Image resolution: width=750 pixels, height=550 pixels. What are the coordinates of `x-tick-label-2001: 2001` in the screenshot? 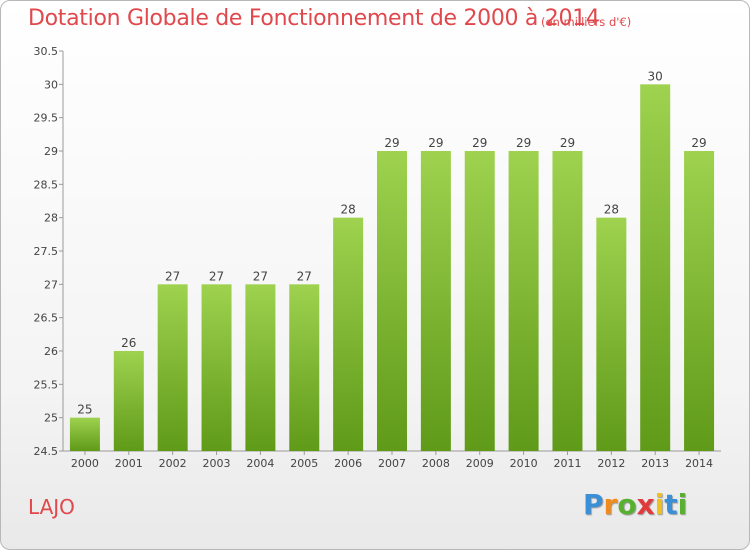 It's located at (129, 463).